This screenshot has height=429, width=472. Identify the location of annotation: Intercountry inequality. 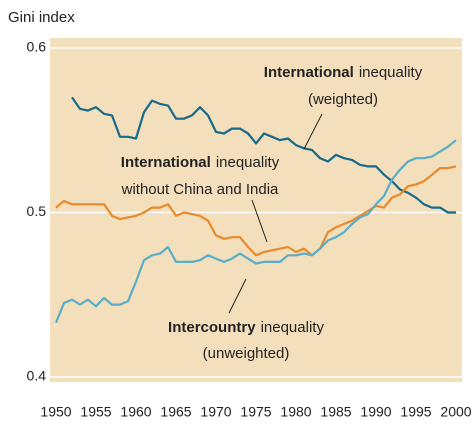
(246, 327).